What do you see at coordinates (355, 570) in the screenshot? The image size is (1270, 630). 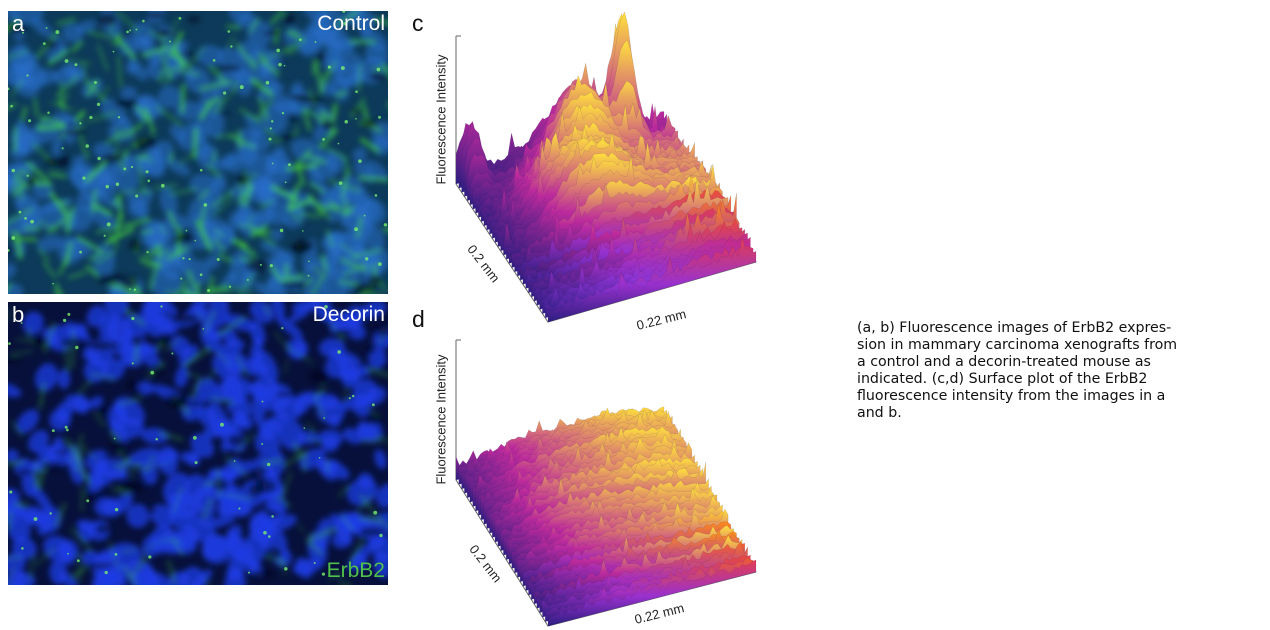 I see `stain-label-erbb2: ErbB2` at bounding box center [355, 570].